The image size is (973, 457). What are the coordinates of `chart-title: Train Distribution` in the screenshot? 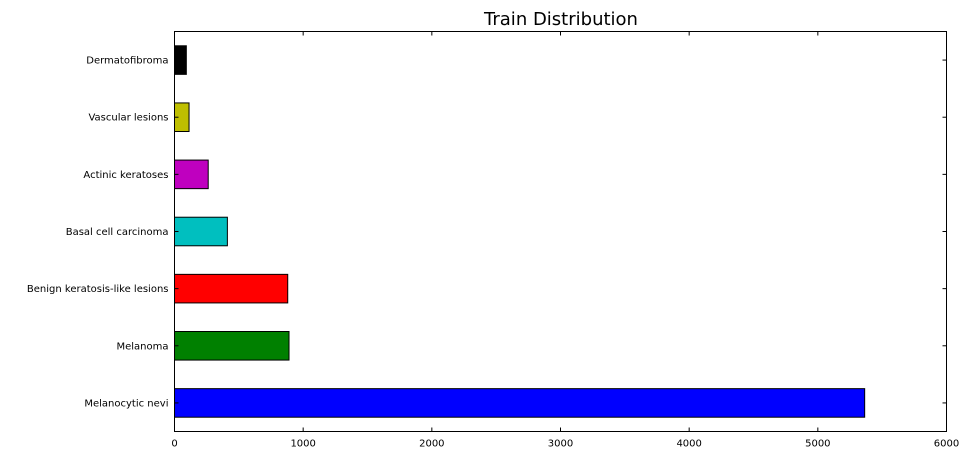 It's located at (560, 19).